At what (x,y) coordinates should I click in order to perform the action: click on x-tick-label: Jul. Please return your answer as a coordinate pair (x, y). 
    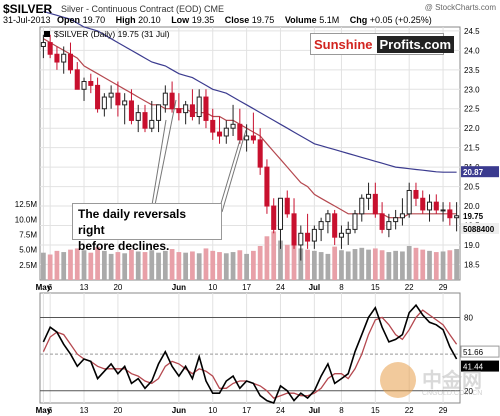
    Looking at the image, I should click on (315, 287).